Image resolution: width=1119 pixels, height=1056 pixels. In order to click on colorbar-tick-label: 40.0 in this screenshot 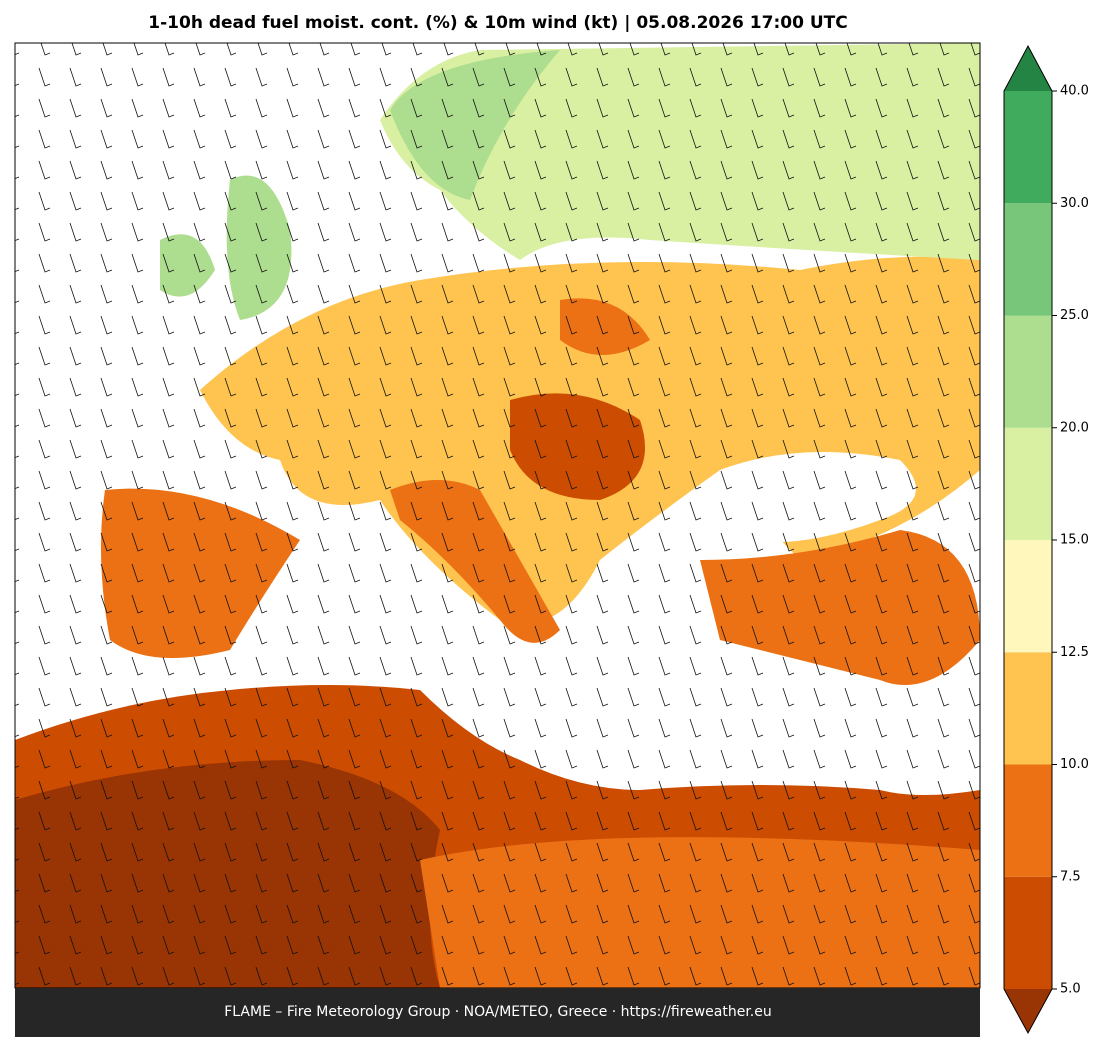, I will do `click(1074, 91)`.